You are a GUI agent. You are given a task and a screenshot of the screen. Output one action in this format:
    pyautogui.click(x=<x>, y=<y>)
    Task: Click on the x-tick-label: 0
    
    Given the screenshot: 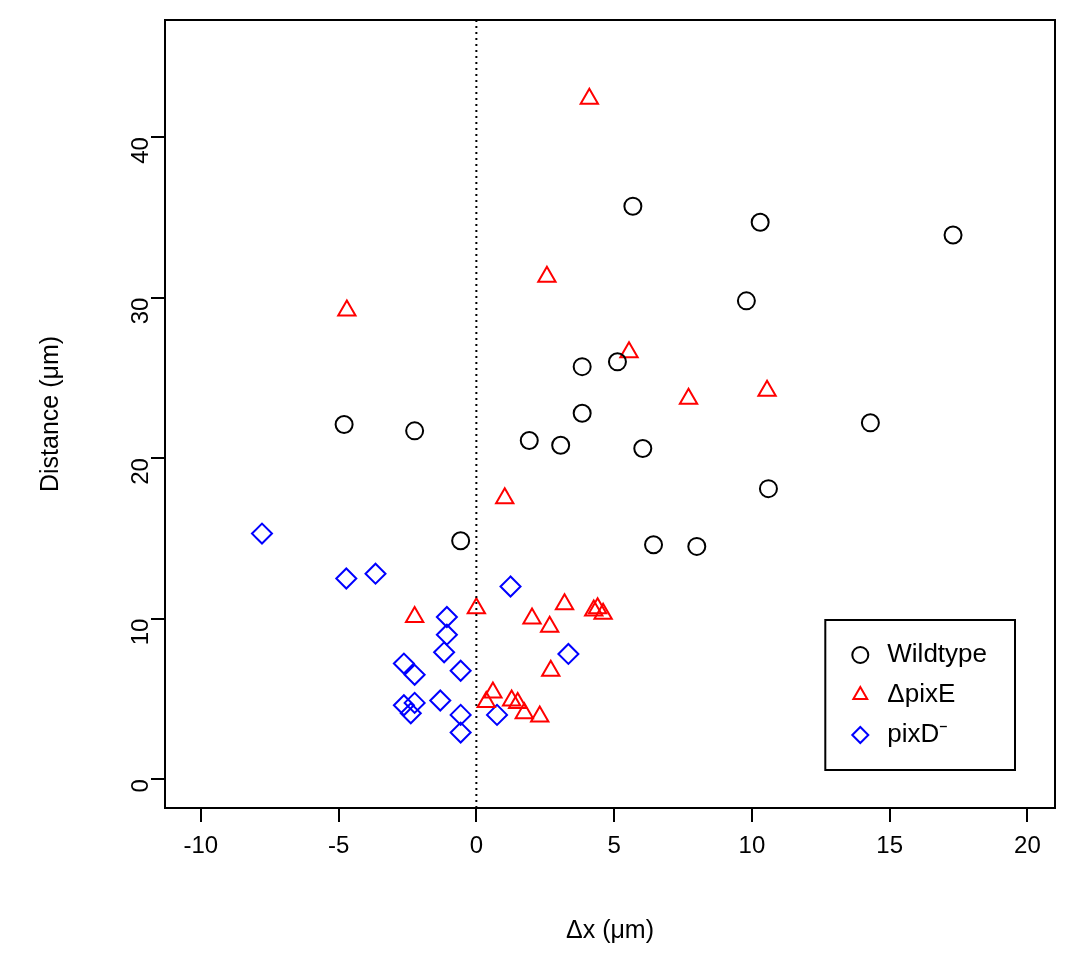 What is the action you would take?
    pyautogui.click(x=476, y=845)
    